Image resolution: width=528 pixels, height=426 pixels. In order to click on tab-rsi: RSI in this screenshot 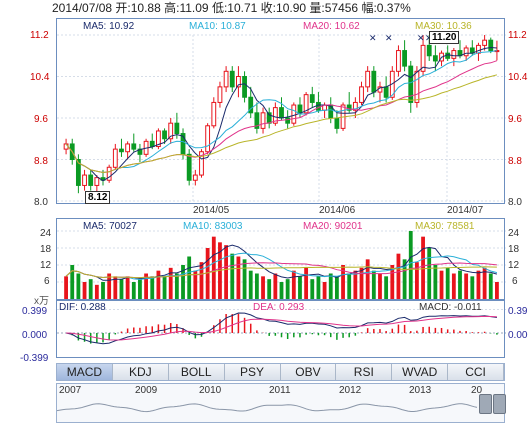, I will do `click(364, 372)`.